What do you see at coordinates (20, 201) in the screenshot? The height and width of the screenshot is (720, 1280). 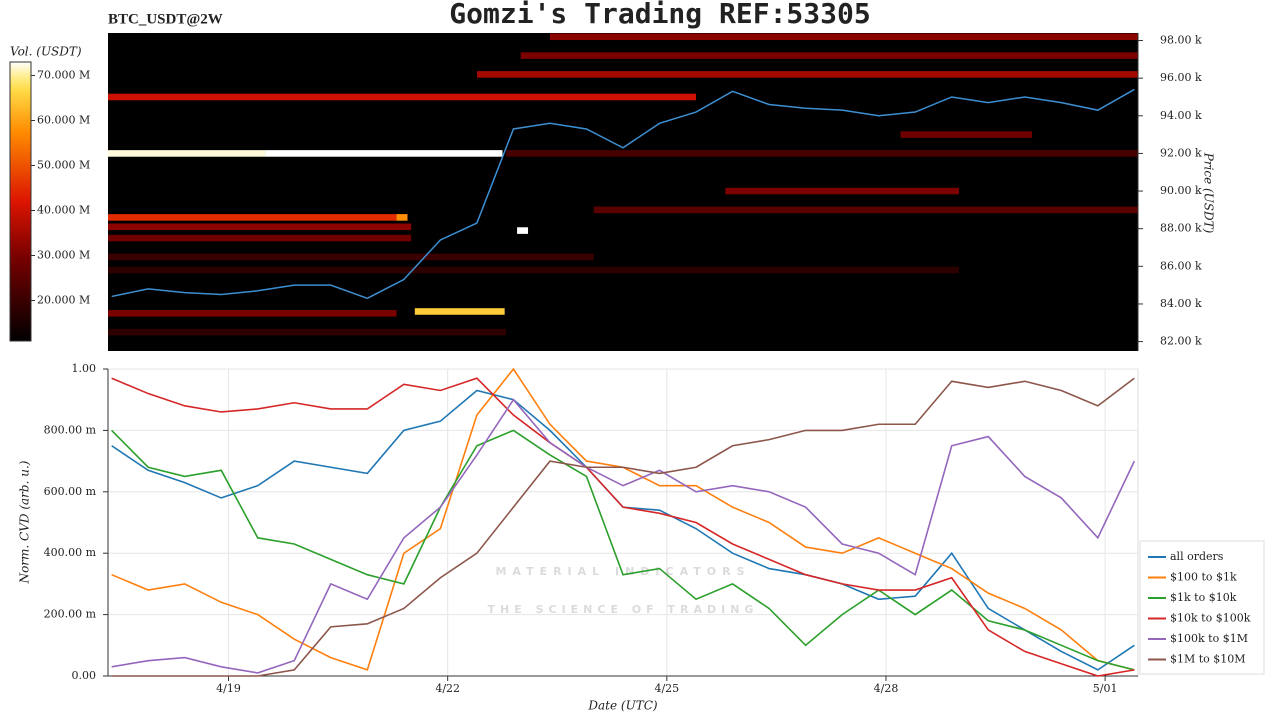 I see `colorbar` at bounding box center [20, 201].